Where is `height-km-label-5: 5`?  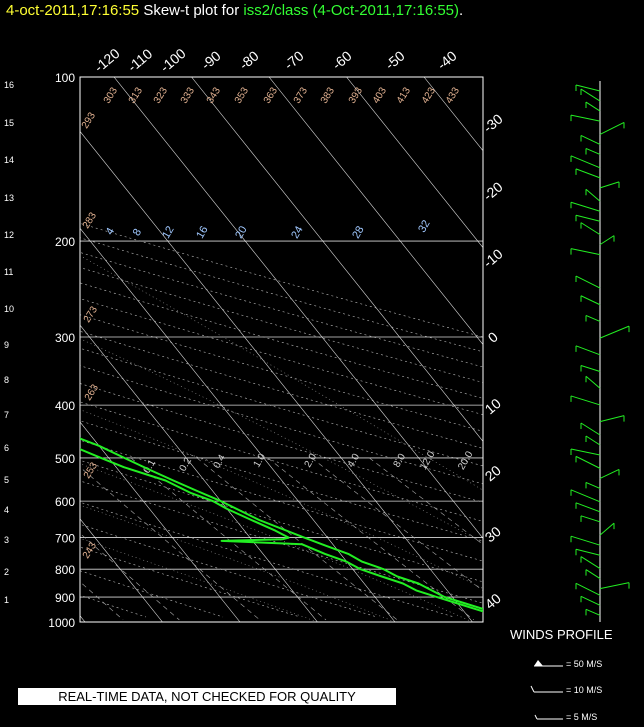 height-km-label-5: 5 is located at coordinates (6, 480).